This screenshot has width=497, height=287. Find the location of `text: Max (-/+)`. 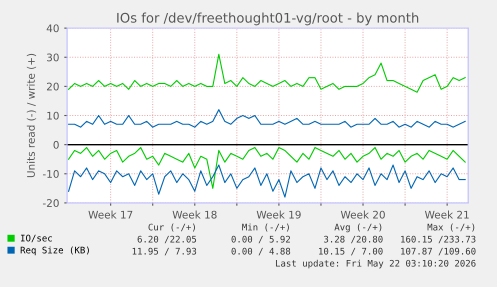

text: Max (-/+) is located at coordinates (451, 228).